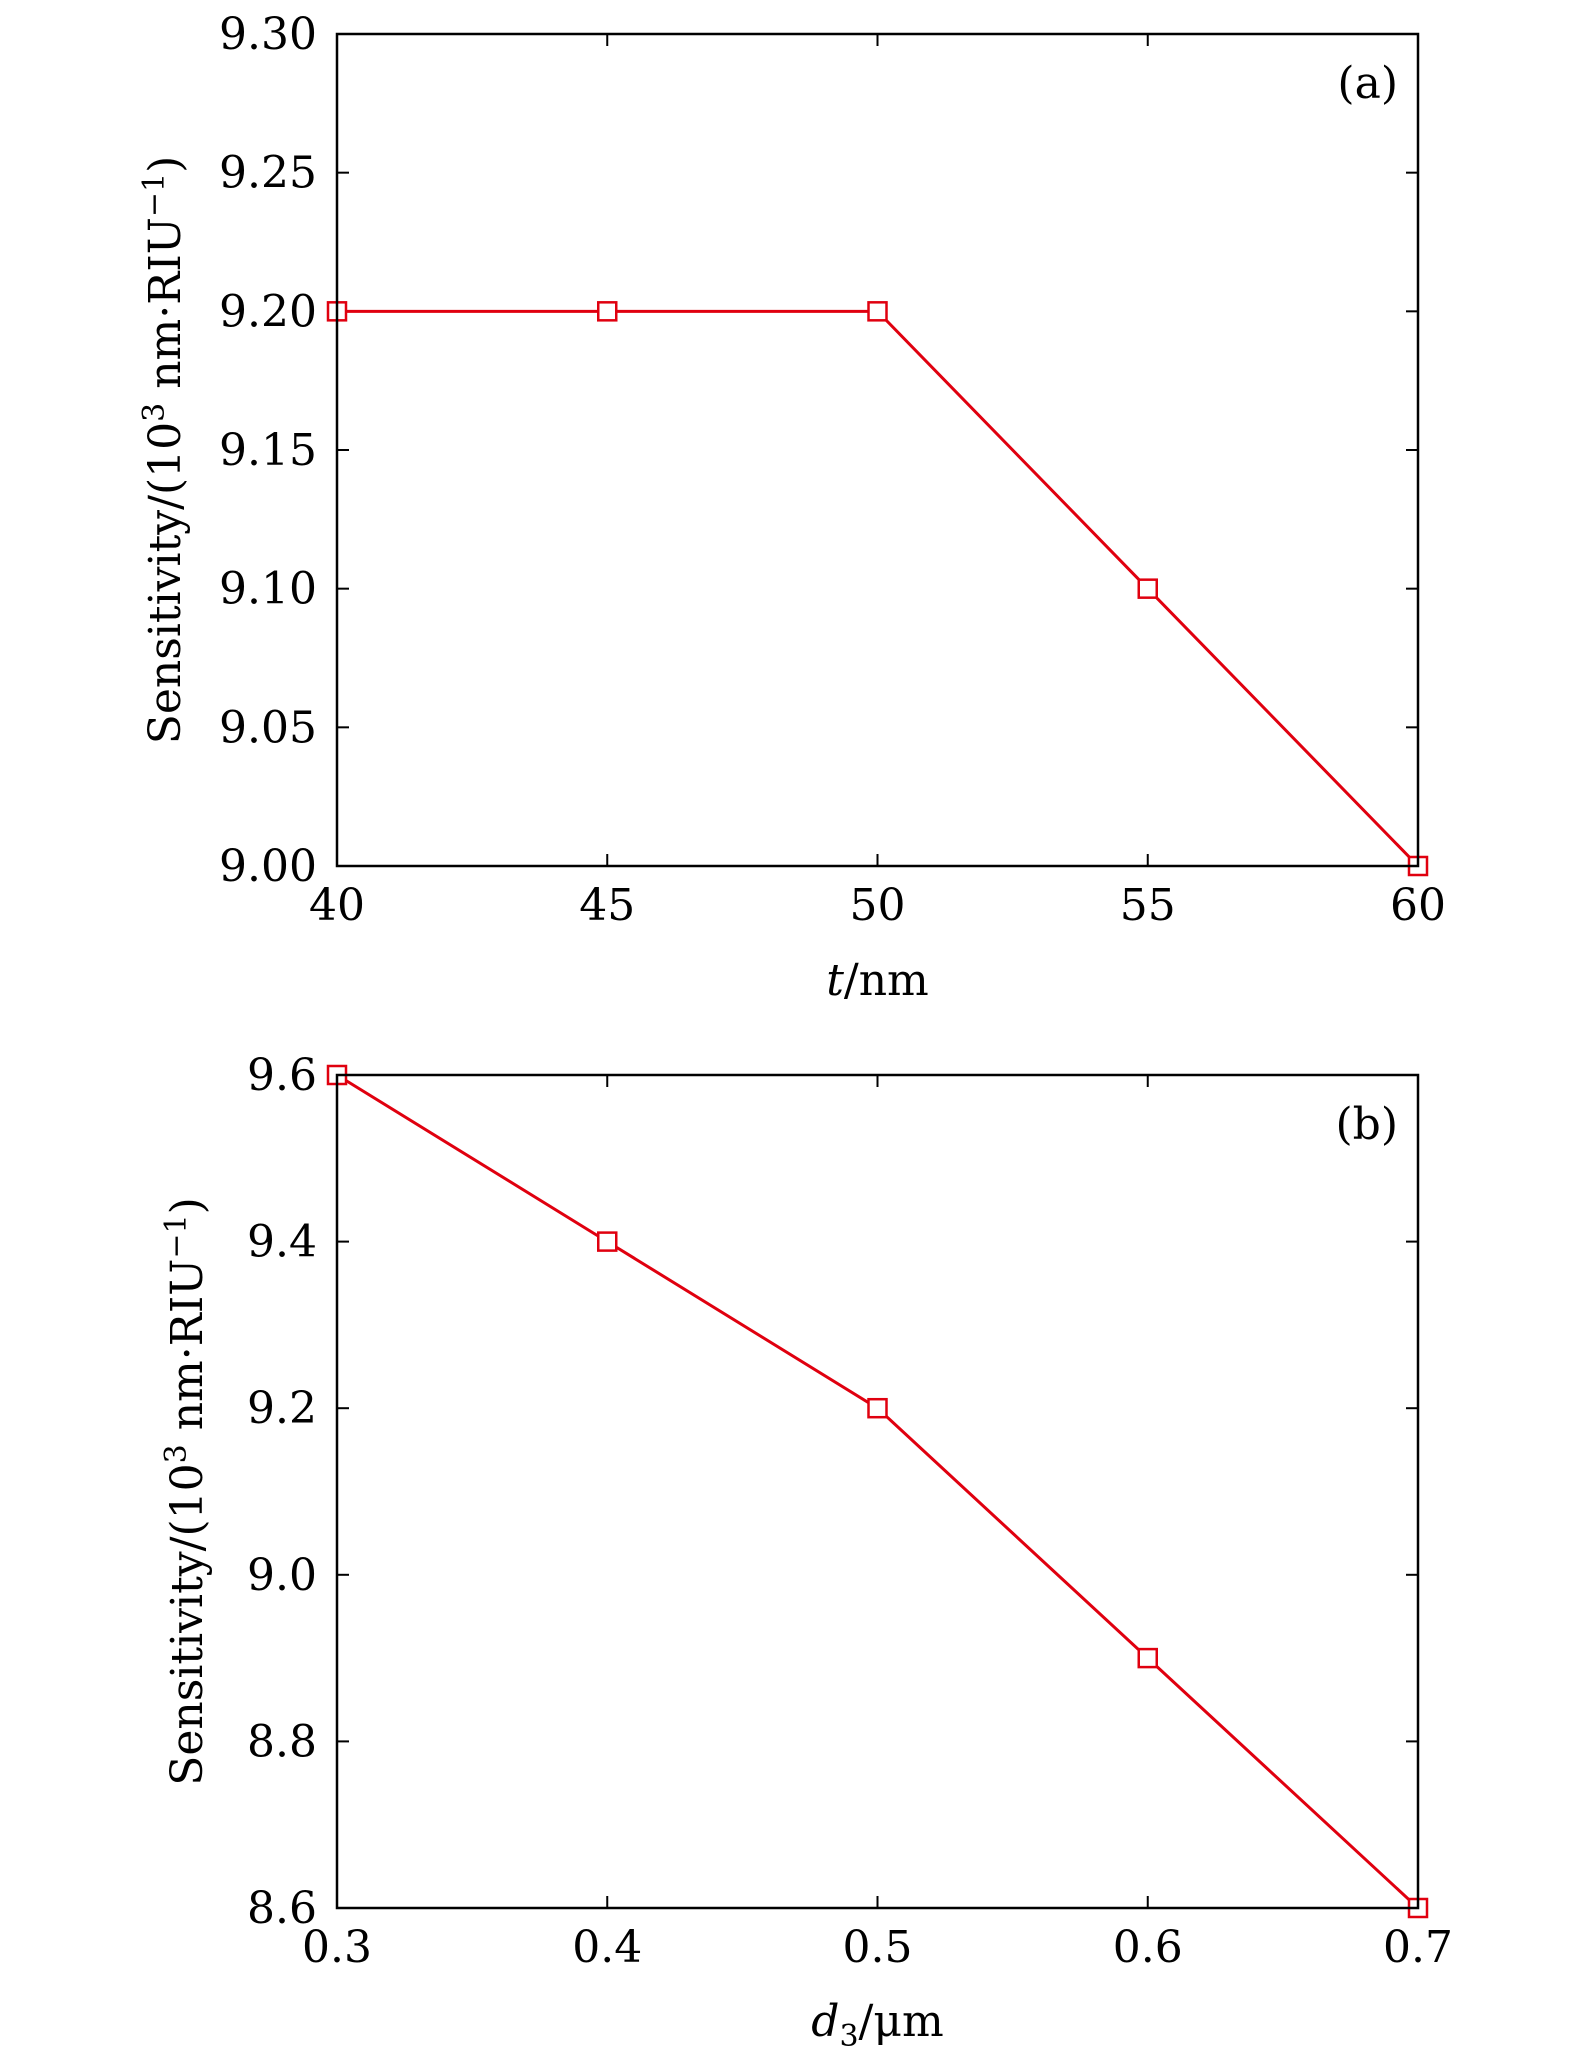  I want to click on panel-b-y-axis-title-mid: nm·RIU, so click(187, 1352).